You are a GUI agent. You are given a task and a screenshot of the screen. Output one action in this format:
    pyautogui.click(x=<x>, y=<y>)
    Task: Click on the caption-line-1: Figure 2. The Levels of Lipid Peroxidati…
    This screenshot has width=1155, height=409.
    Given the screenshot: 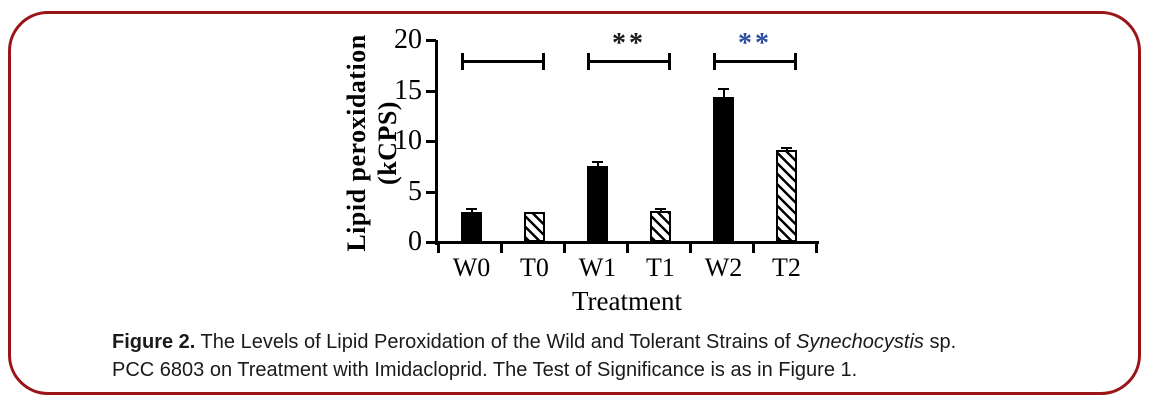 What is the action you would take?
    pyautogui.click(x=592, y=342)
    